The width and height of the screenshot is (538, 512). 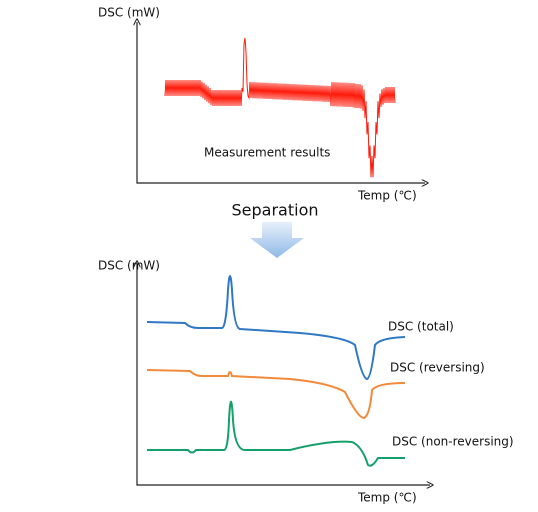 What do you see at coordinates (276, 394) in the screenshot?
I see `curve-reversing` at bounding box center [276, 394].